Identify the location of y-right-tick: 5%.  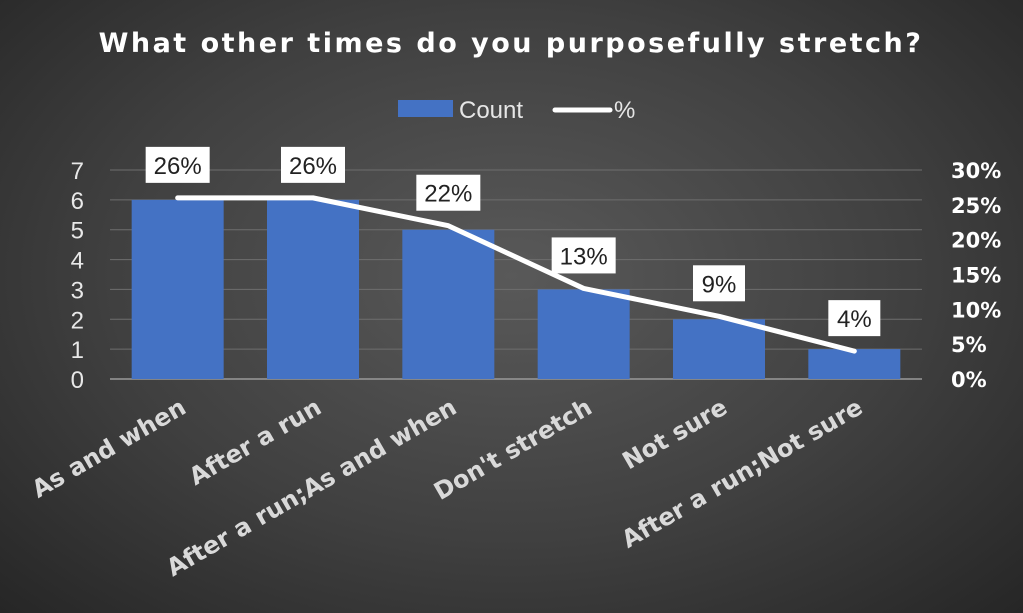
(969, 345).